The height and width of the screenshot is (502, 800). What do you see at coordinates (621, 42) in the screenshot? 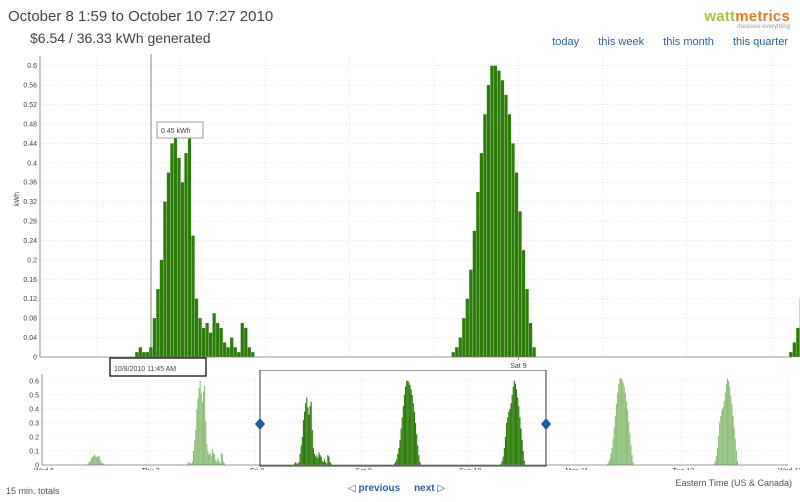
I see `nav-this-week-link: this week` at bounding box center [621, 42].